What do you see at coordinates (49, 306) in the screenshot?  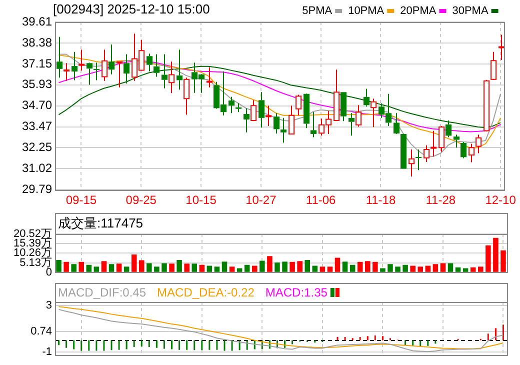 I see `y-tick-label: 3` at bounding box center [49, 306].